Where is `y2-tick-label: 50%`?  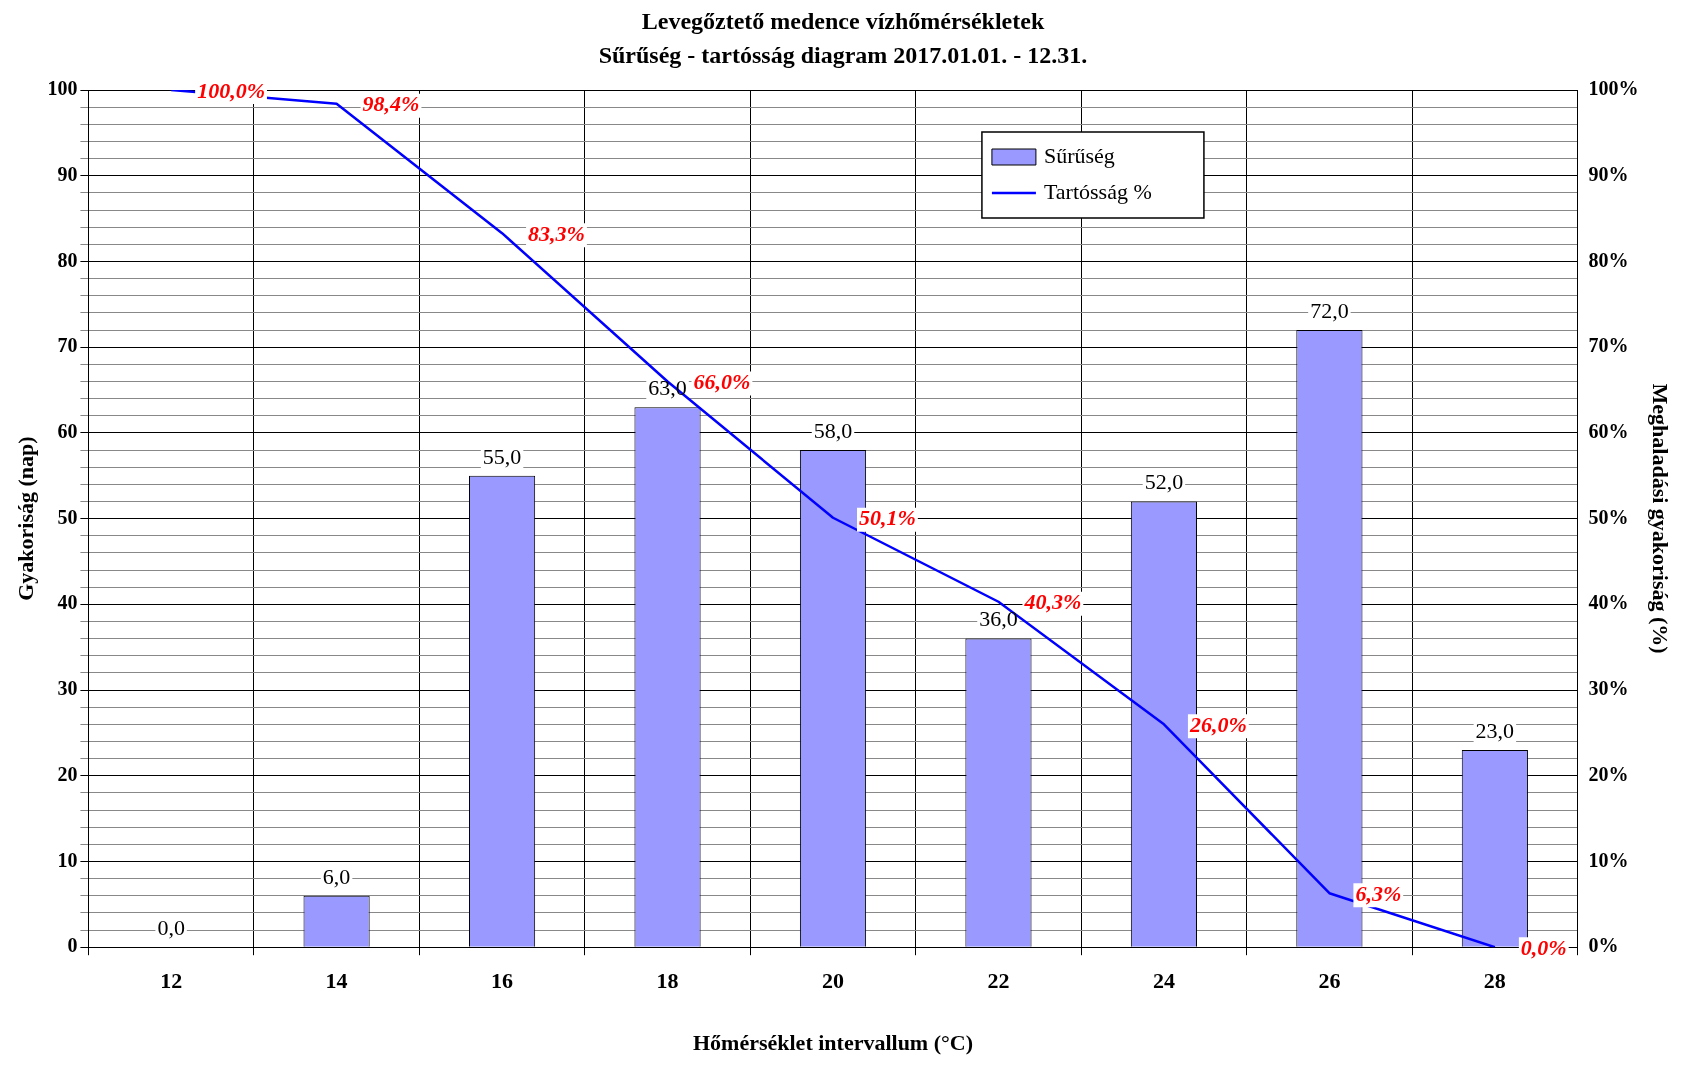
y2-tick-label: 50% is located at coordinates (1608, 516).